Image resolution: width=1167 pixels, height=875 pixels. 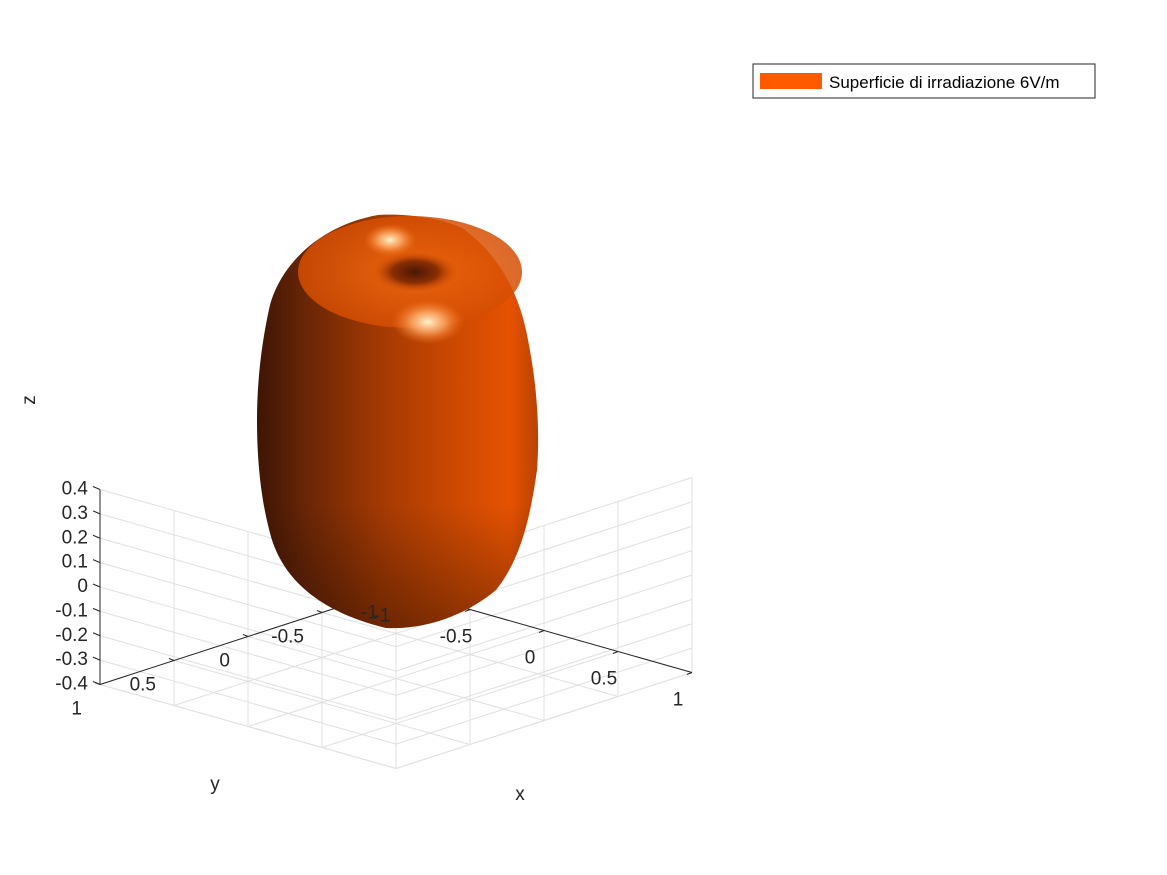 What do you see at coordinates (520, 794) in the screenshot?
I see `x-axis-label: x` at bounding box center [520, 794].